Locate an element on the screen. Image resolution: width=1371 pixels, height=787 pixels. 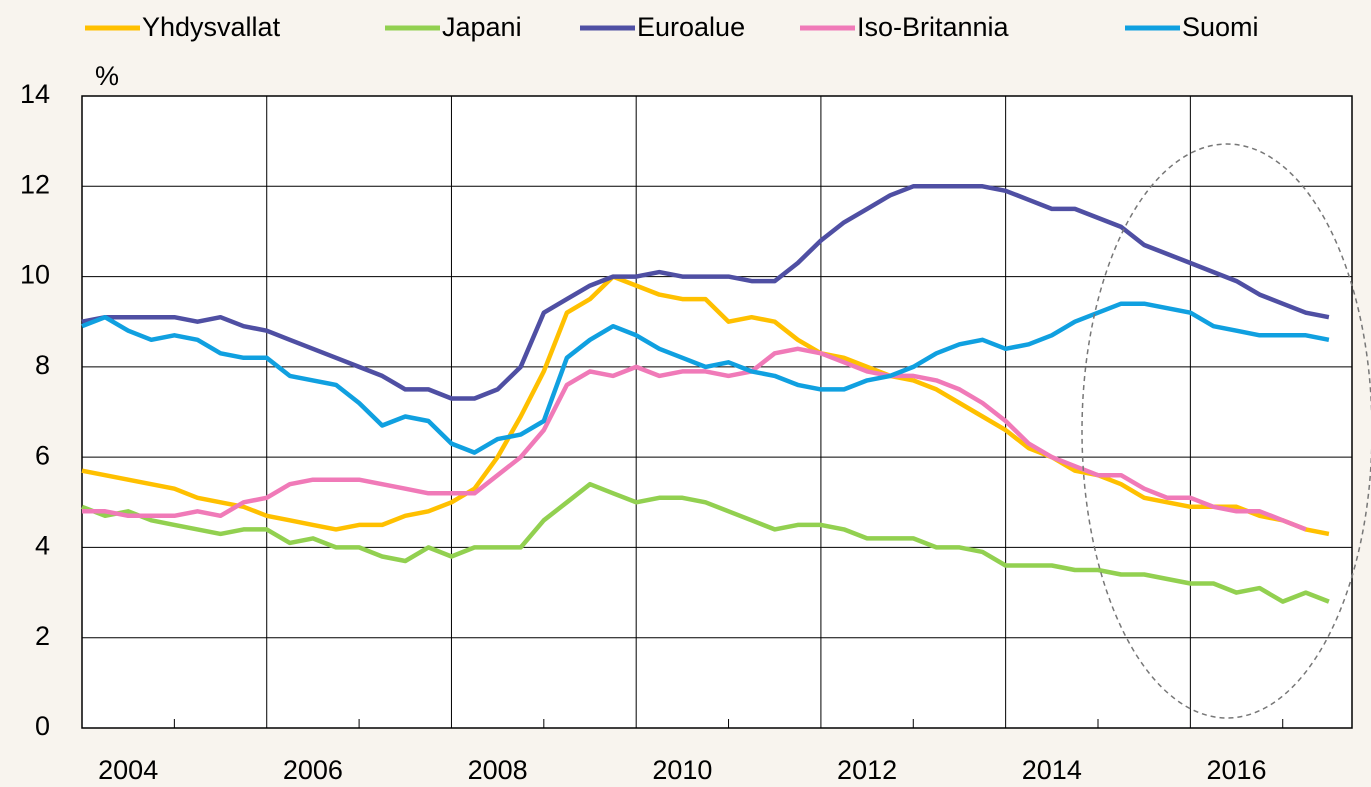
y-tick-label: 2 is located at coordinates (42, 636).